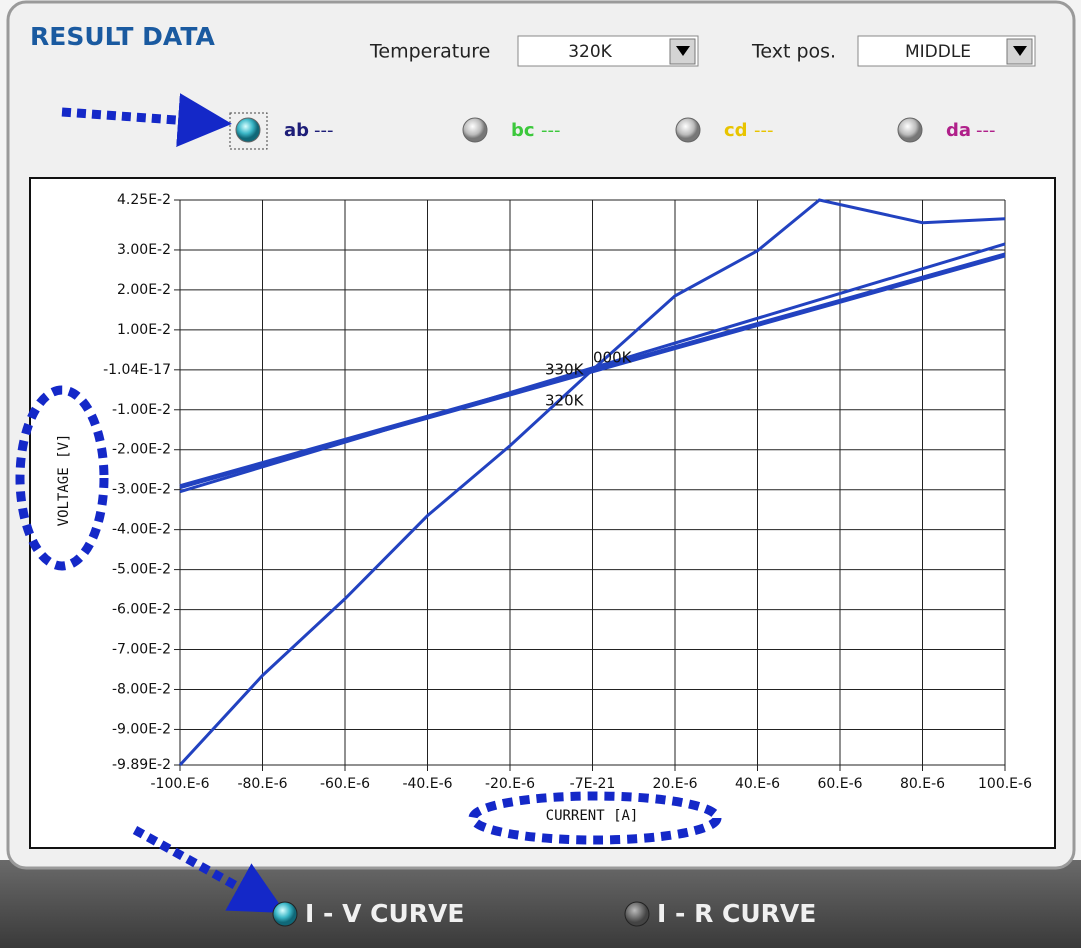 The width and height of the screenshot is (1081, 952). What do you see at coordinates (1005, 784) in the screenshot?
I see `x-tick-label: 100.E-6` at bounding box center [1005, 784].